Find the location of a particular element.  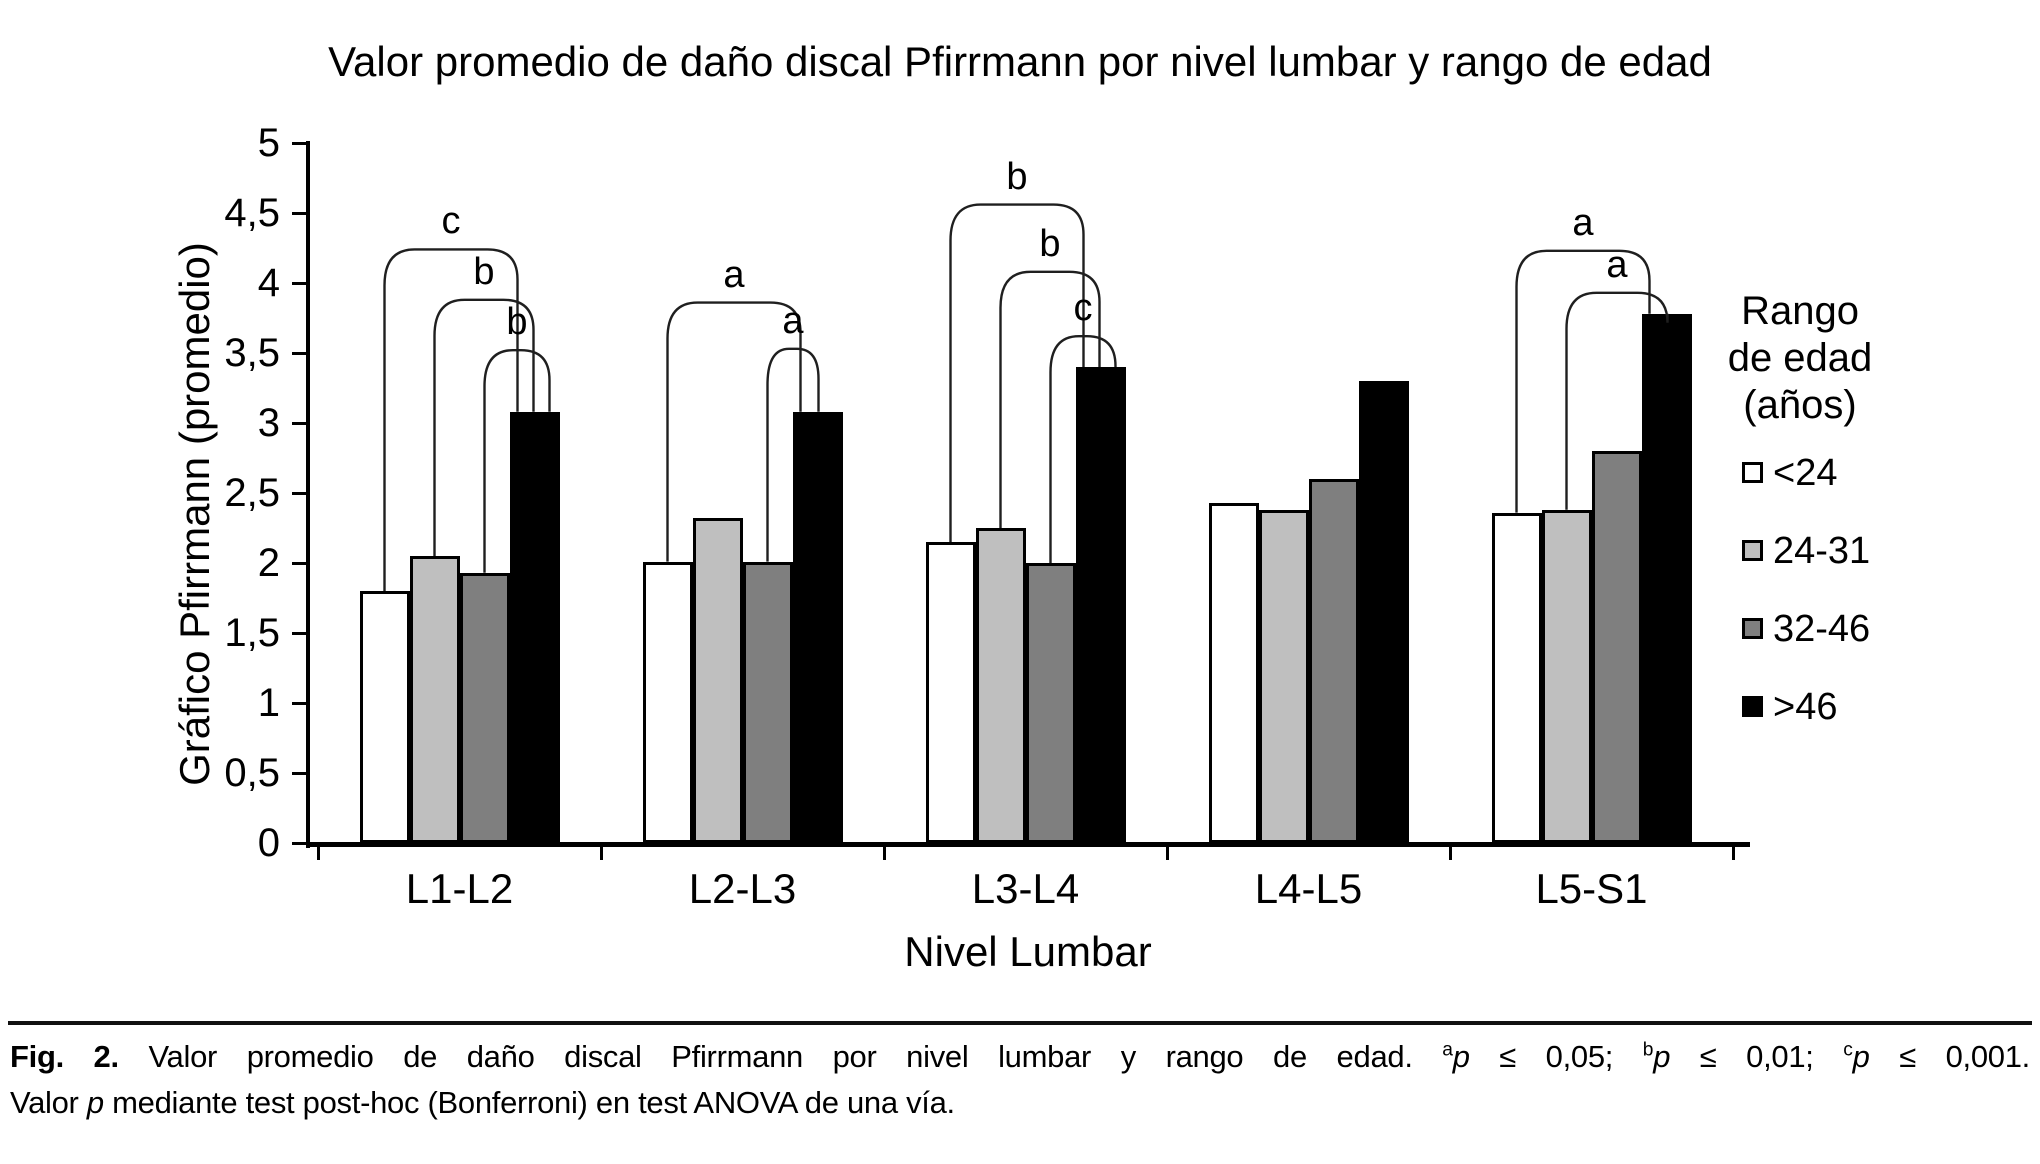

y-axis-line is located at coordinates (308, 494).